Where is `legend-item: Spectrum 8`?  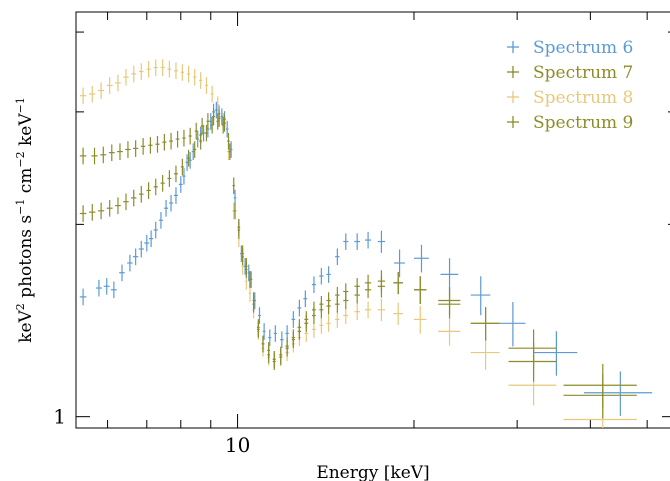 legend-item: Spectrum 8 is located at coordinates (570, 98).